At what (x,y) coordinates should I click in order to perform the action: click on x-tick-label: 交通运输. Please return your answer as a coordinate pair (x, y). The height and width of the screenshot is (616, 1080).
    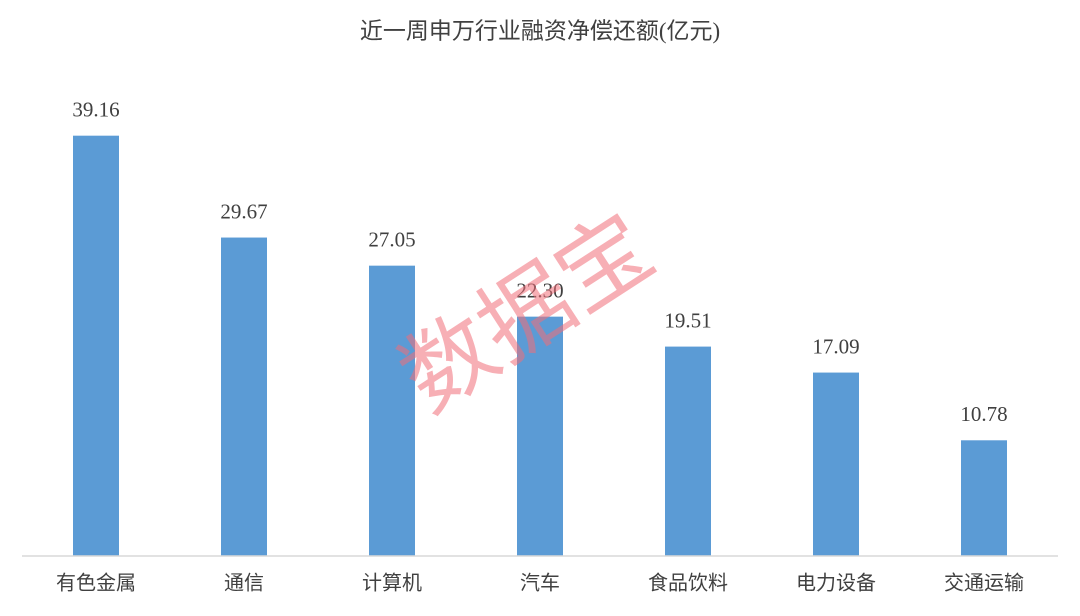
    Looking at the image, I should click on (984, 583).